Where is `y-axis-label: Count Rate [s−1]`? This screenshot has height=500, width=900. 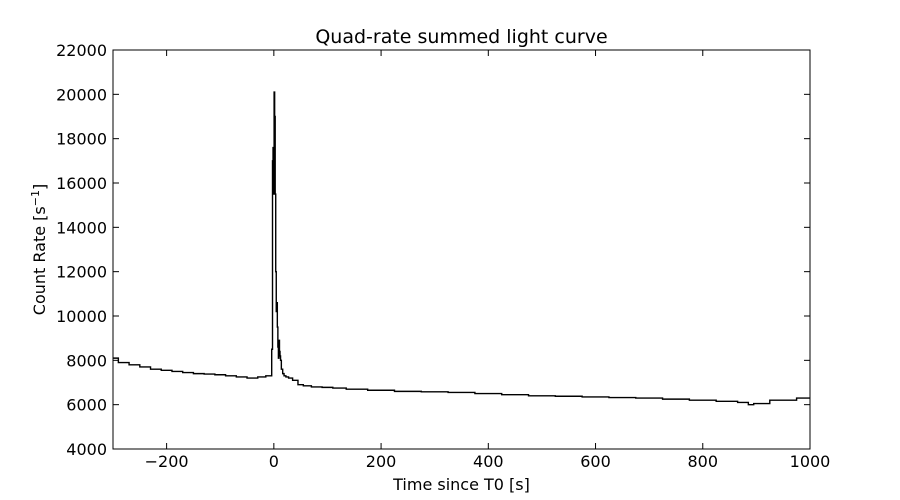
y-axis-label: Count Rate [s−1] is located at coordinates (39, 249).